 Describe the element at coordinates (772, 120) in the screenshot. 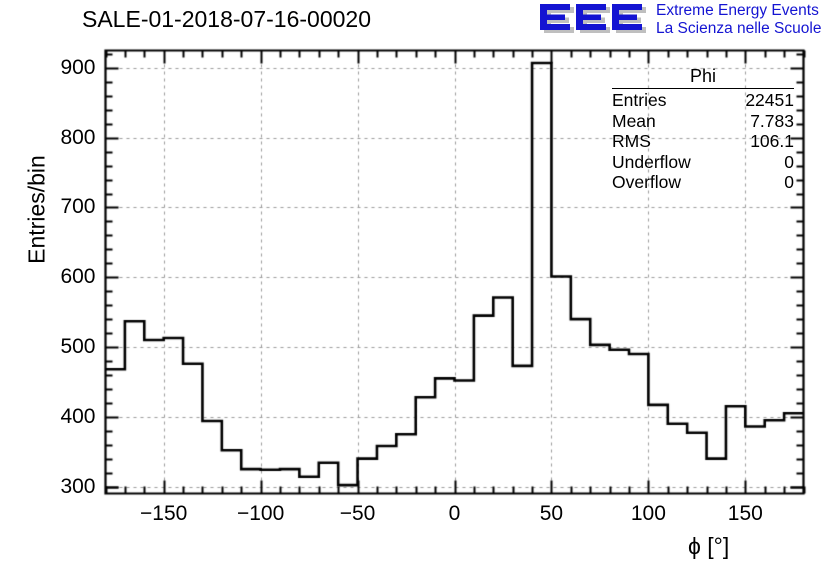

I see `stats-row-value: 7.783` at that location.